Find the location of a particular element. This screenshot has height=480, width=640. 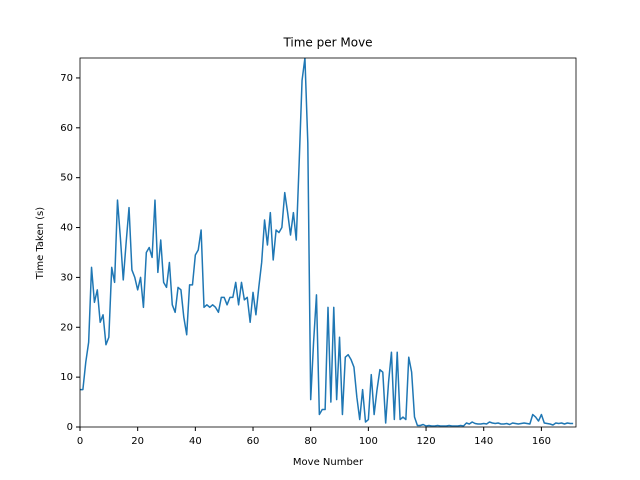

y-tick-label: 20 is located at coordinates (66, 327).